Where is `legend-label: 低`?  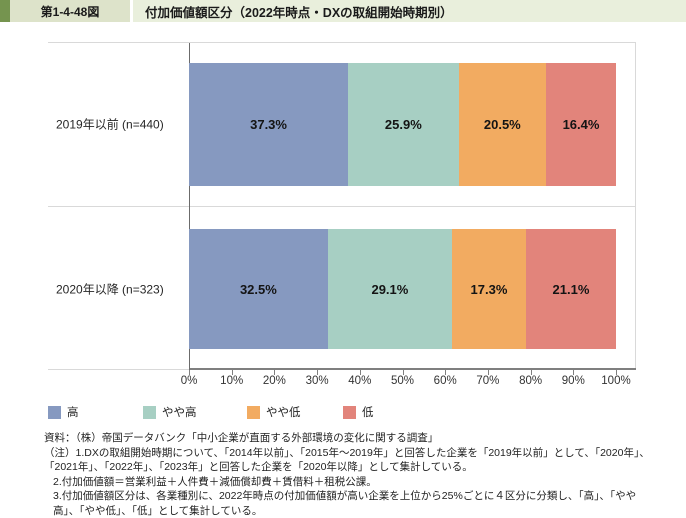
legend-label: 低 is located at coordinates (368, 413).